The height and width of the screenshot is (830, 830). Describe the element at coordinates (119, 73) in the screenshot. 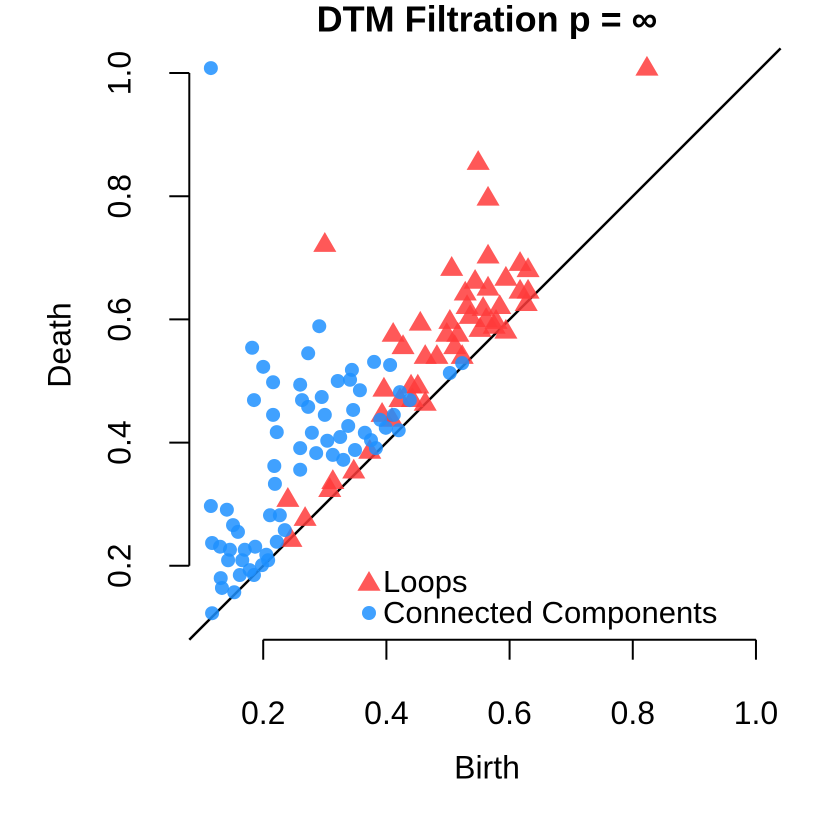

I see `y-tick-label: 1.0` at that location.